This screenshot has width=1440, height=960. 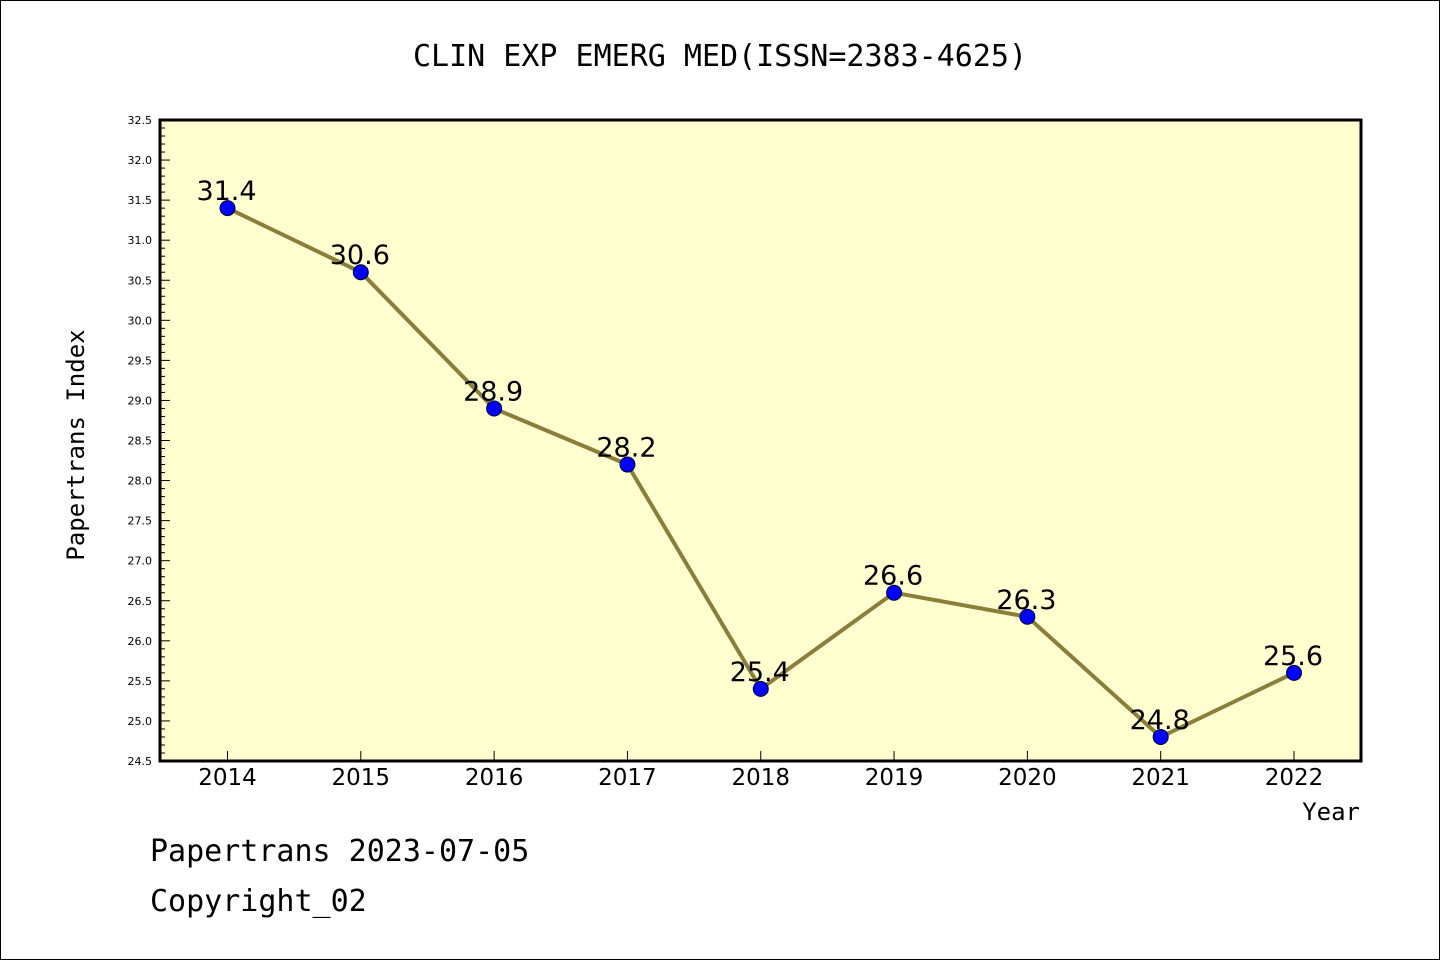 I want to click on y-tick-label: 31.5, so click(x=140, y=200).